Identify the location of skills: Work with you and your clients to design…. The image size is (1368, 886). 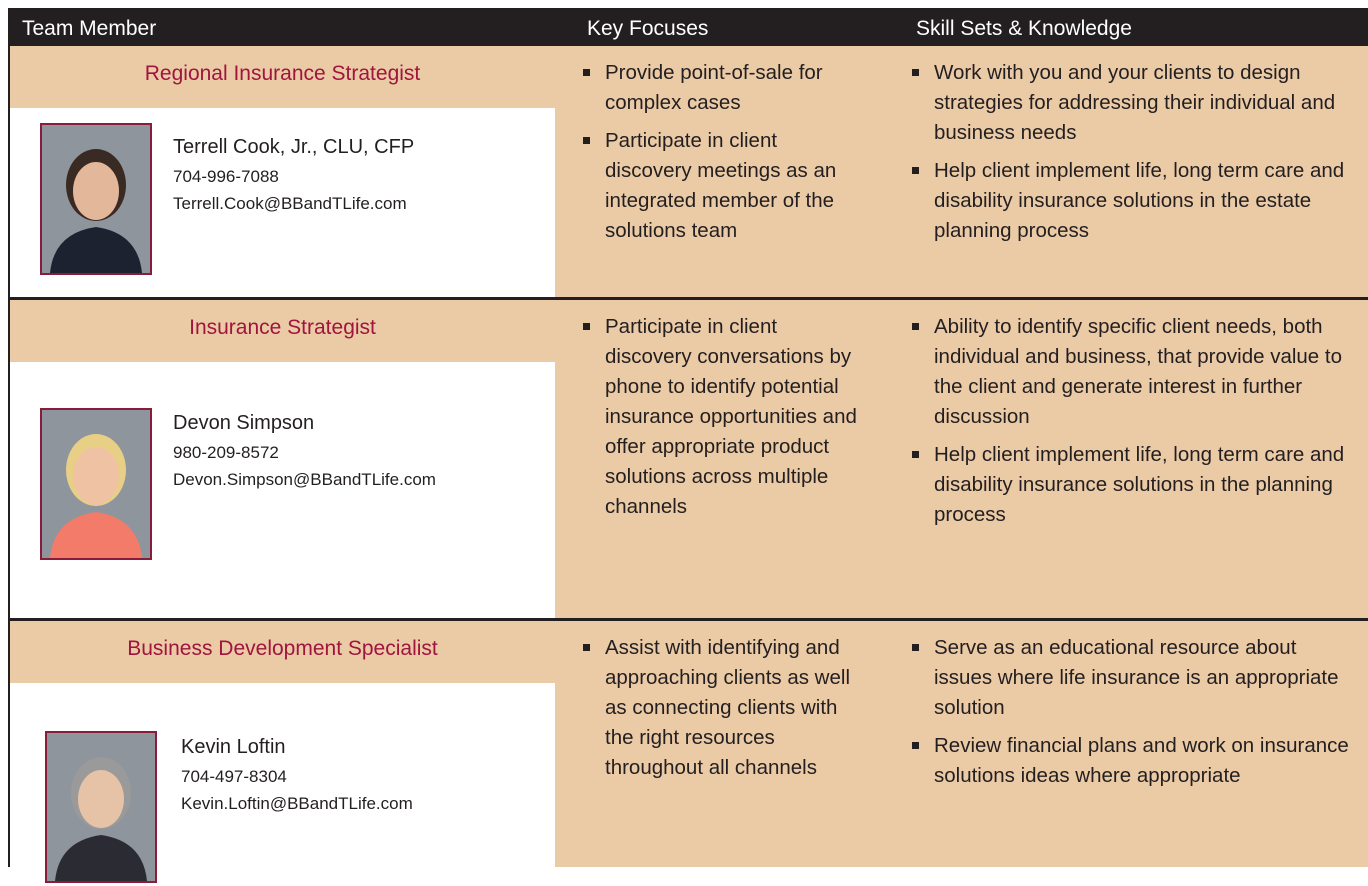
(1129, 156).